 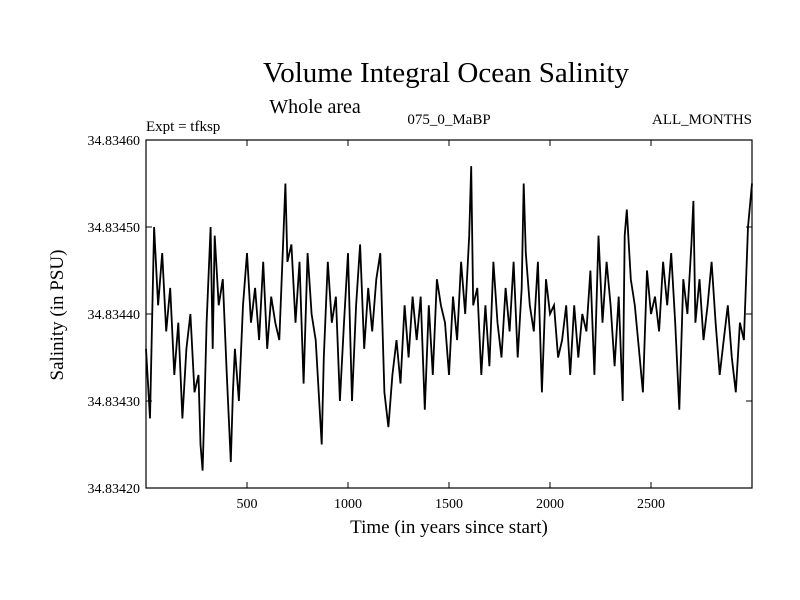 What do you see at coordinates (114, 489) in the screenshot?
I see `y-tick-label: 34.83420` at bounding box center [114, 489].